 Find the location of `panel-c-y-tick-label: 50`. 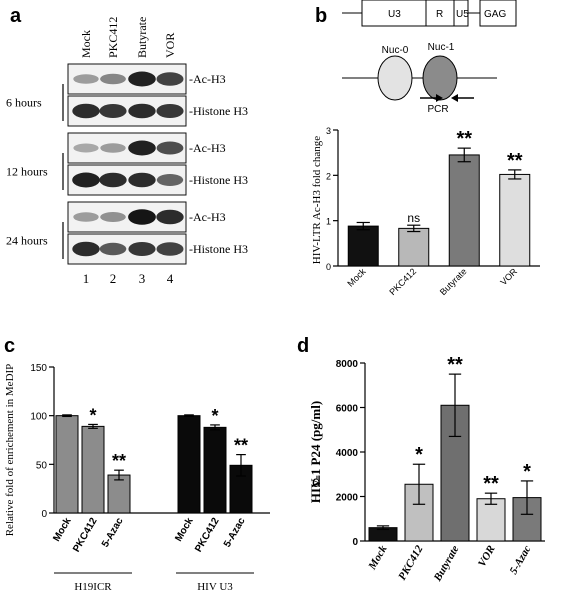

panel-c-y-tick-label: 50 is located at coordinates (42, 465).